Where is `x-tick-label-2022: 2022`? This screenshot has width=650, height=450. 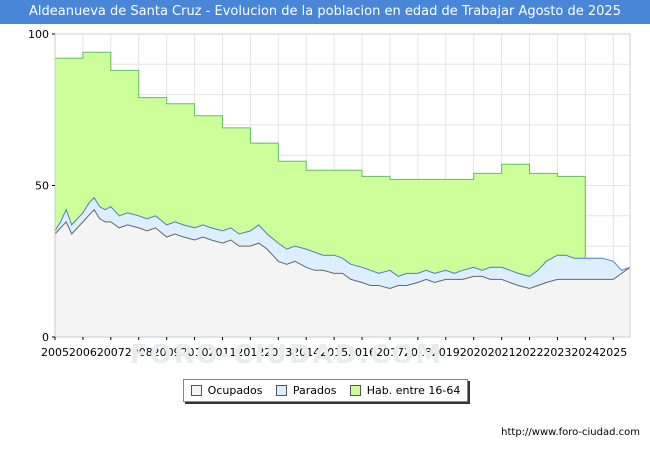
x-tick-label-2022: 2022 is located at coordinates (530, 352).